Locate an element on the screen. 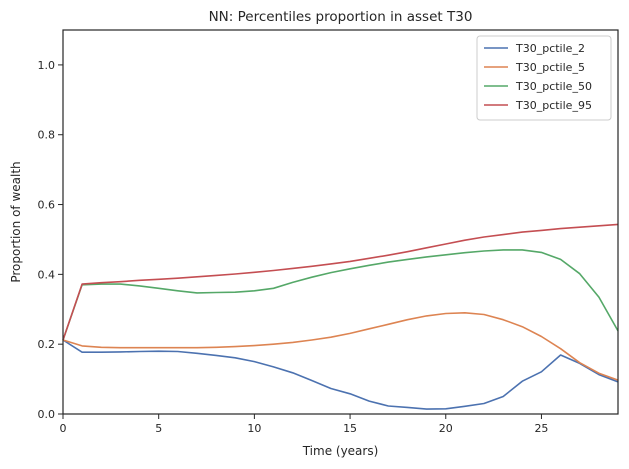  y-tick-label: 0.0 is located at coordinates (47, 414).